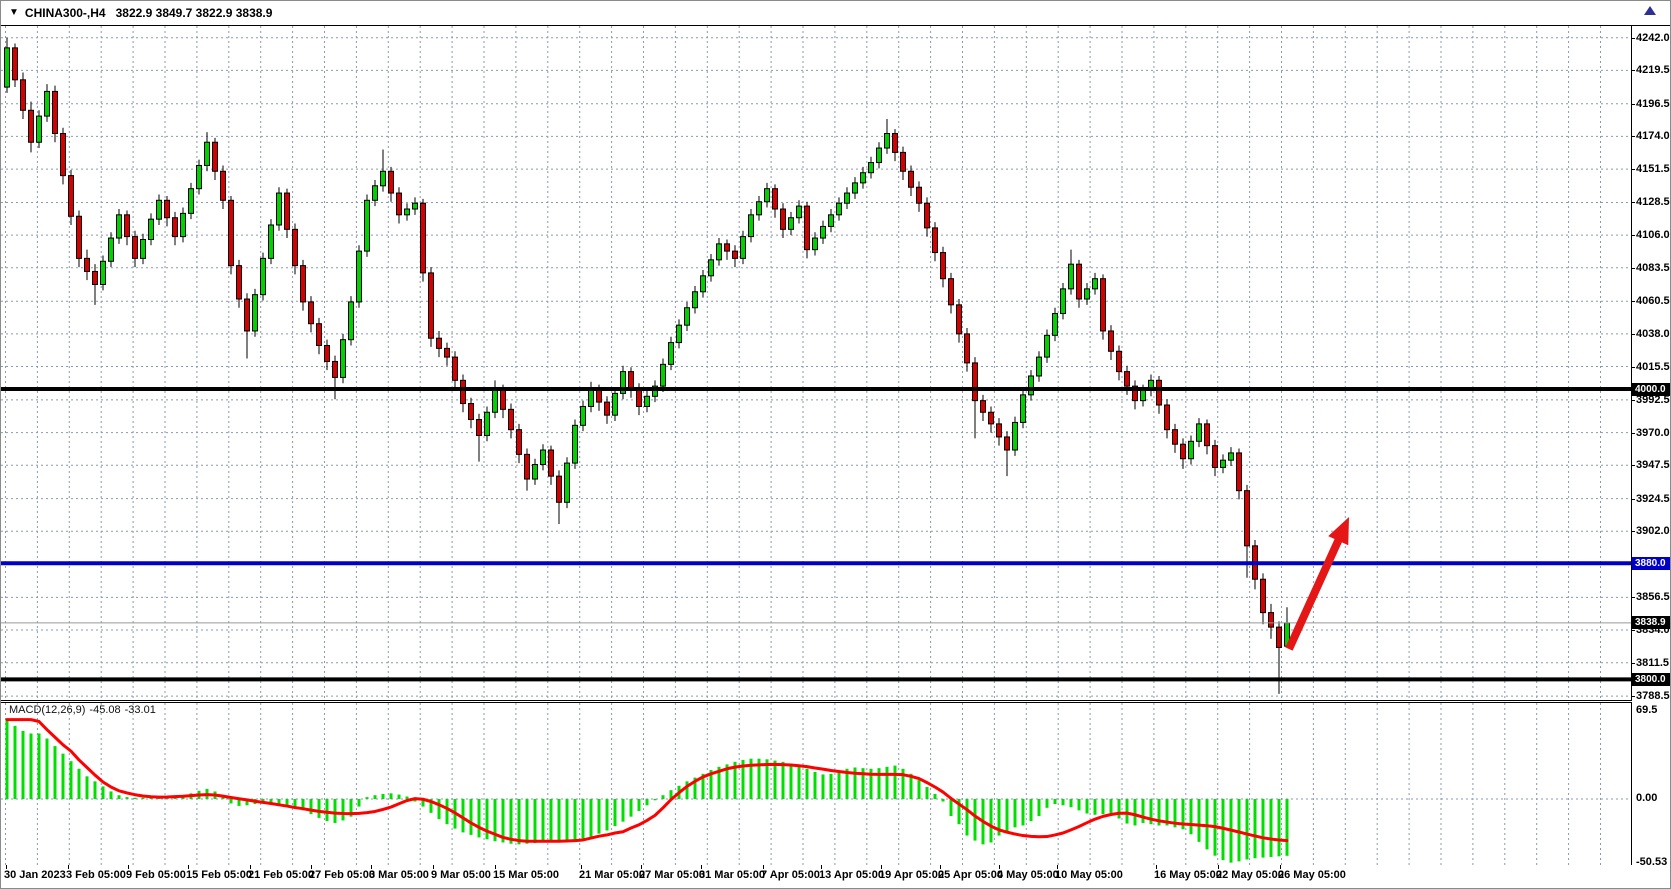 The height and width of the screenshot is (889, 1671). I want to click on trend-arrow-head, so click(1338, 531).